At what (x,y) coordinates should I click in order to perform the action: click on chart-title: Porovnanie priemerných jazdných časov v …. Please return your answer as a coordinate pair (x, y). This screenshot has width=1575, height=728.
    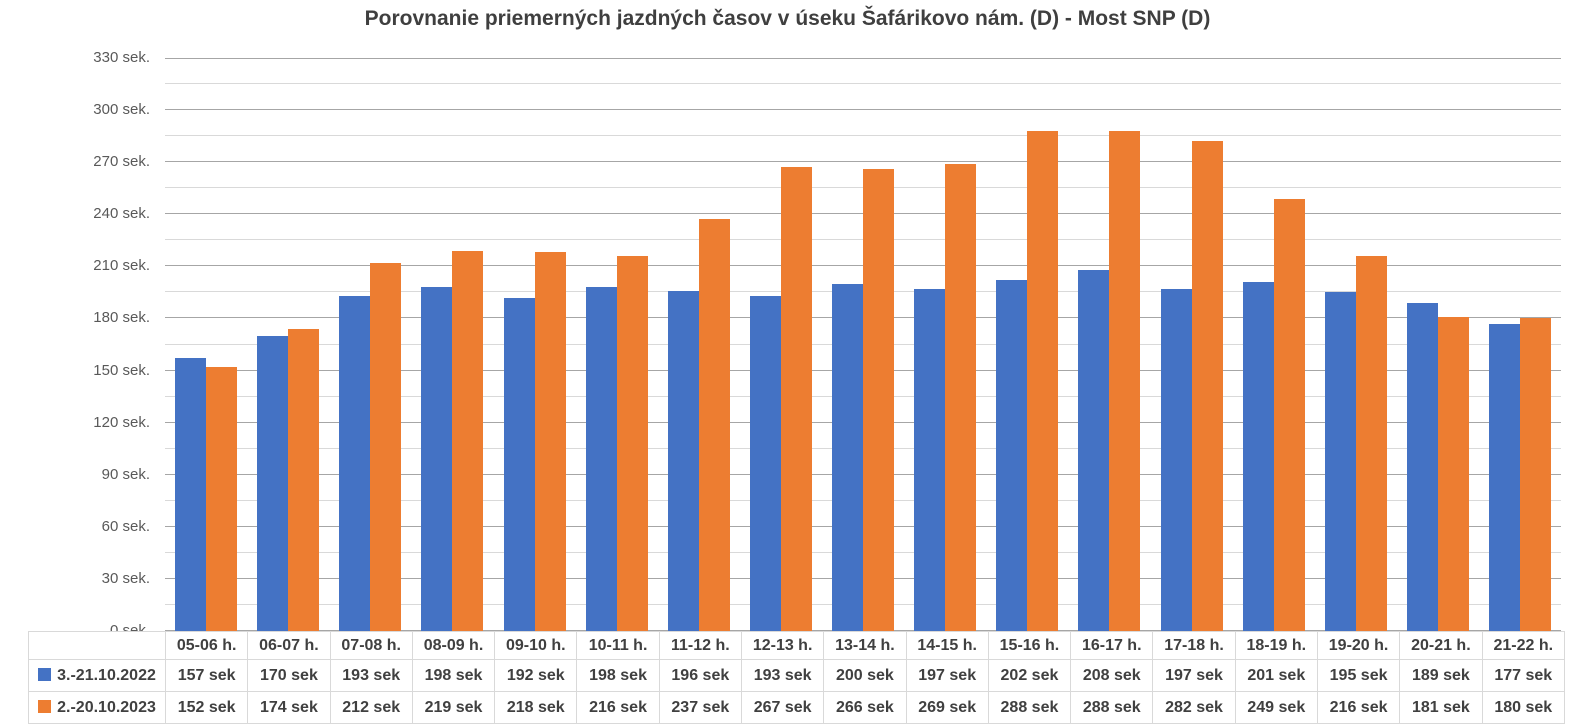
    Looking at the image, I should click on (787, 18).